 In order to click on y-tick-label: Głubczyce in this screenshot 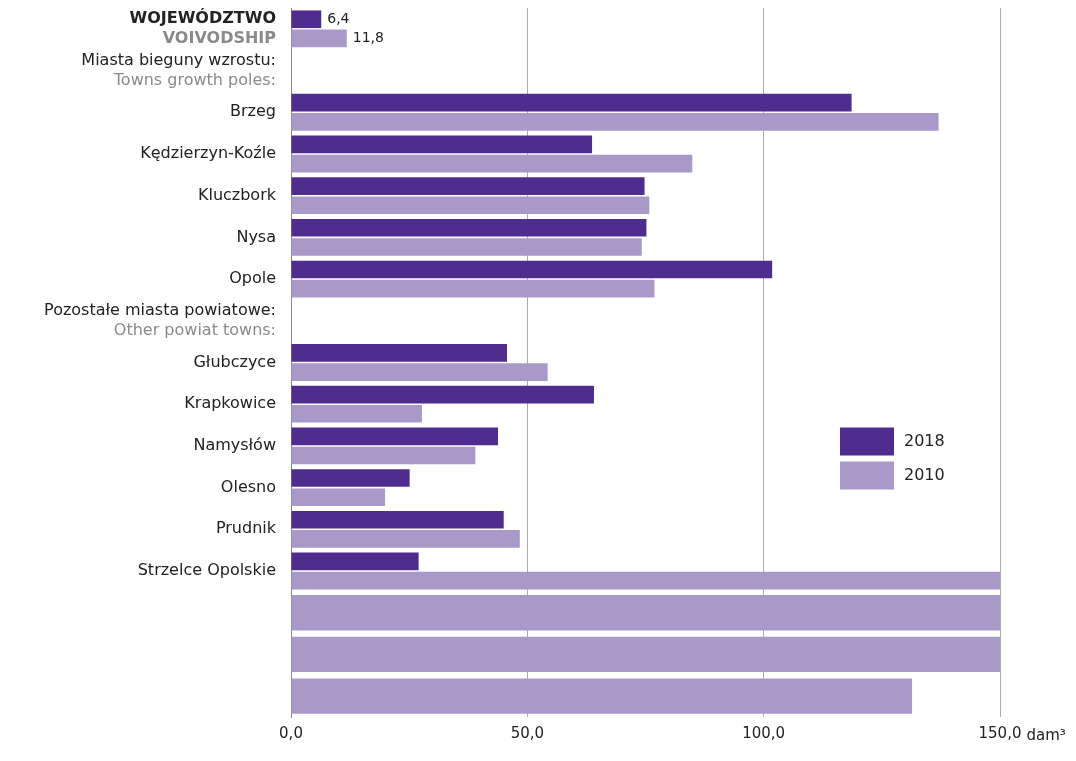, I will do `click(234, 361)`.